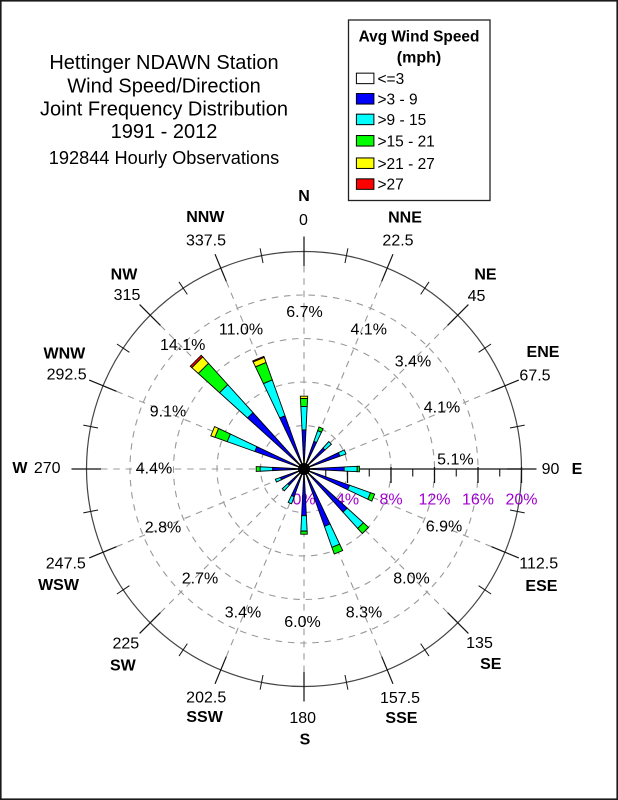 This screenshot has width=618, height=800. I want to click on svg-text: 2.7%, so click(200, 579).